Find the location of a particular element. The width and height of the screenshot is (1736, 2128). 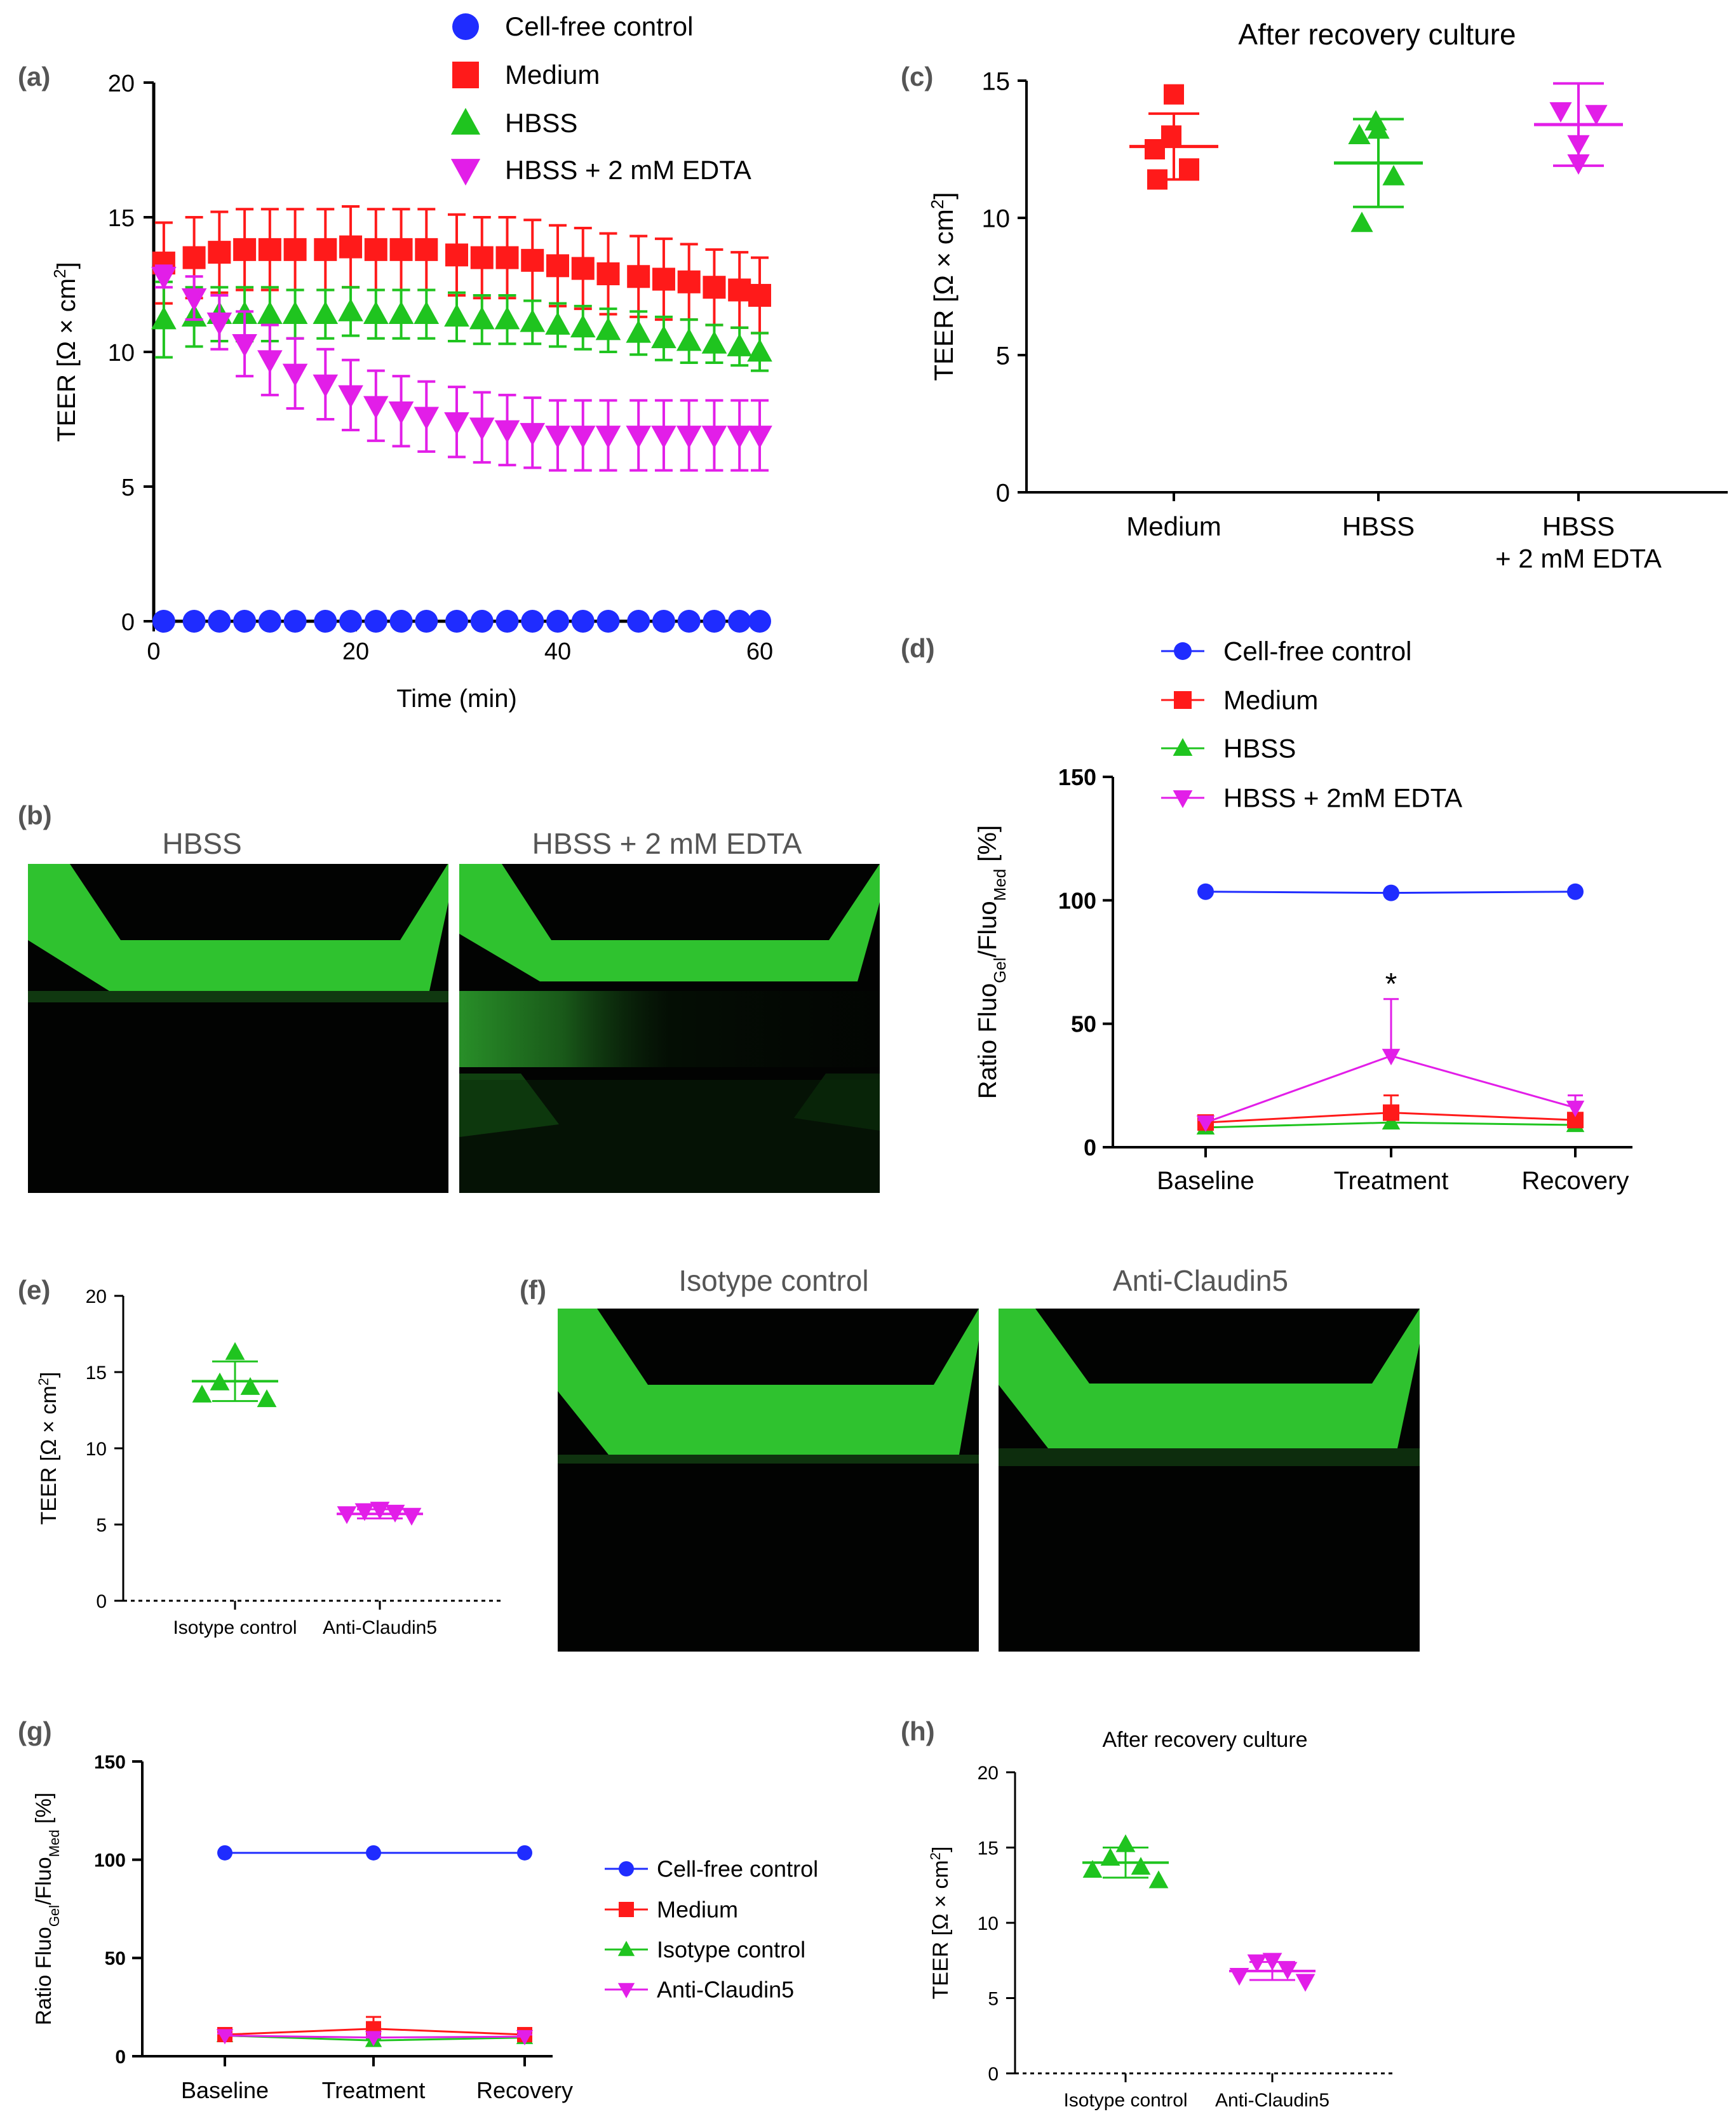

x-tick-label: Treatment is located at coordinates (1391, 1181).